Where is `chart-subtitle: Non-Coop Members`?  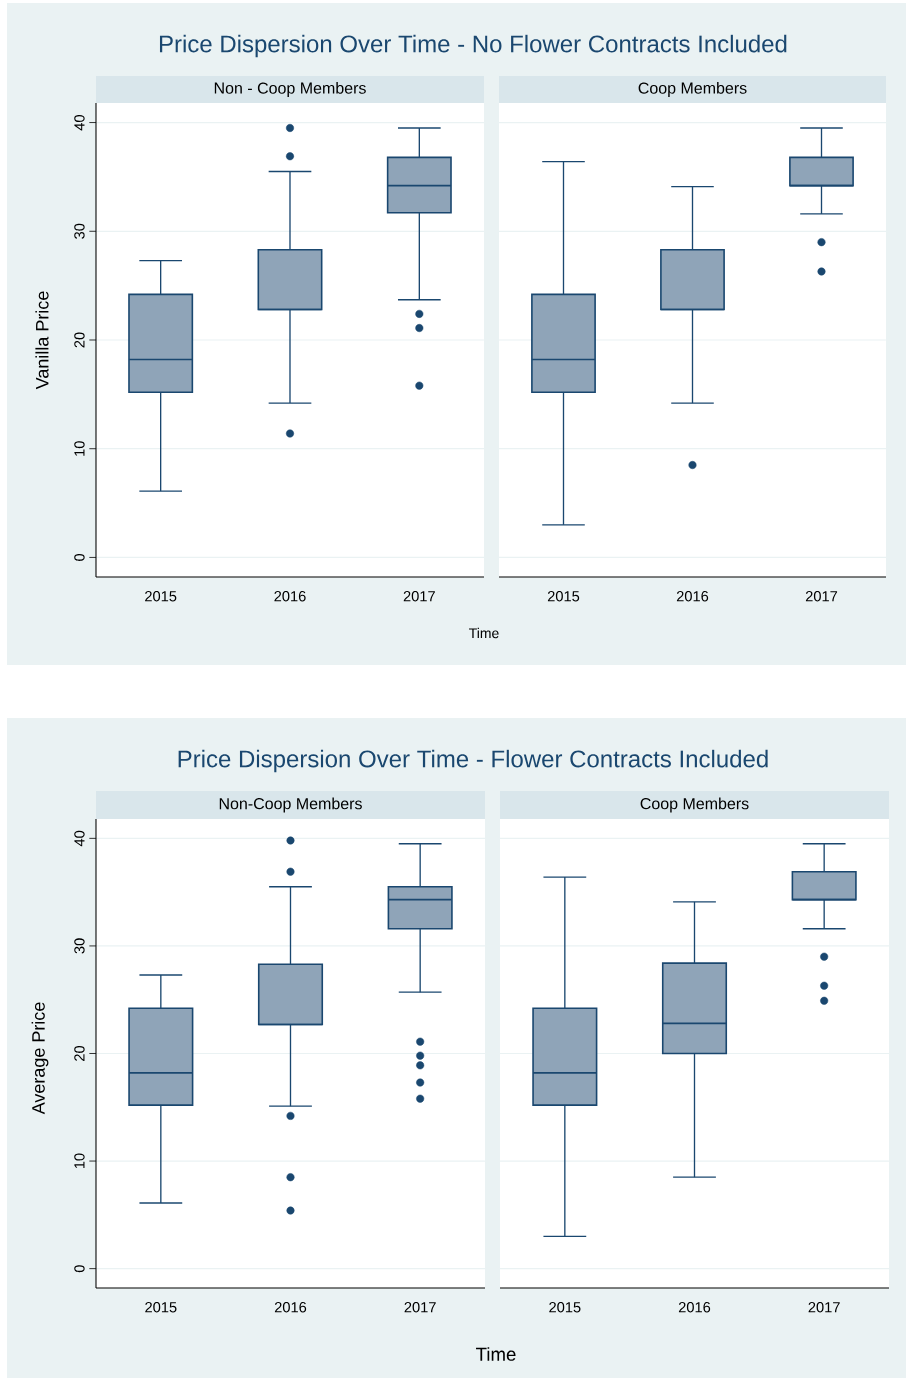 chart-subtitle: Non-Coop Members is located at coordinates (290, 805).